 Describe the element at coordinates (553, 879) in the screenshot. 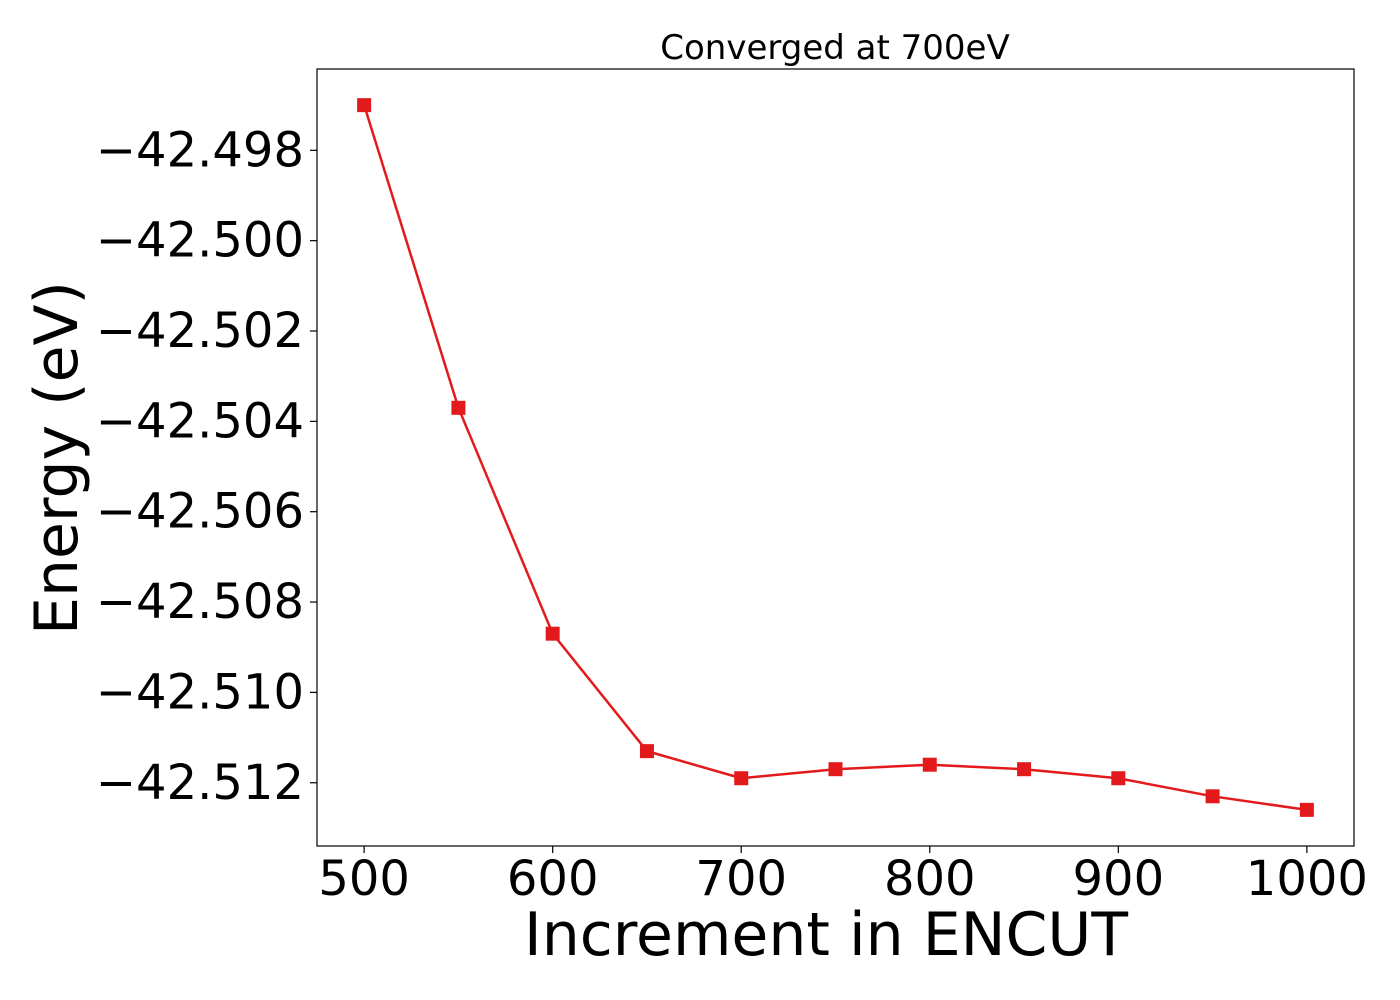

I see `x-tick-label: 600` at that location.